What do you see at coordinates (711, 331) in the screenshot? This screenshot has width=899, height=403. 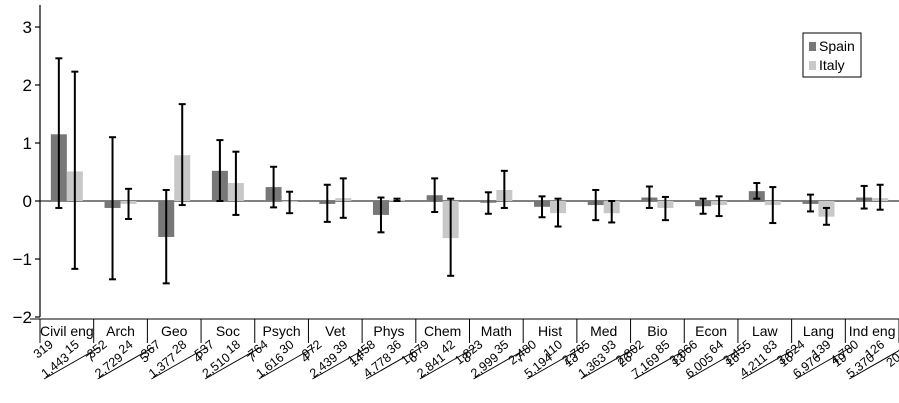 I see `category-label: Econ` at bounding box center [711, 331].